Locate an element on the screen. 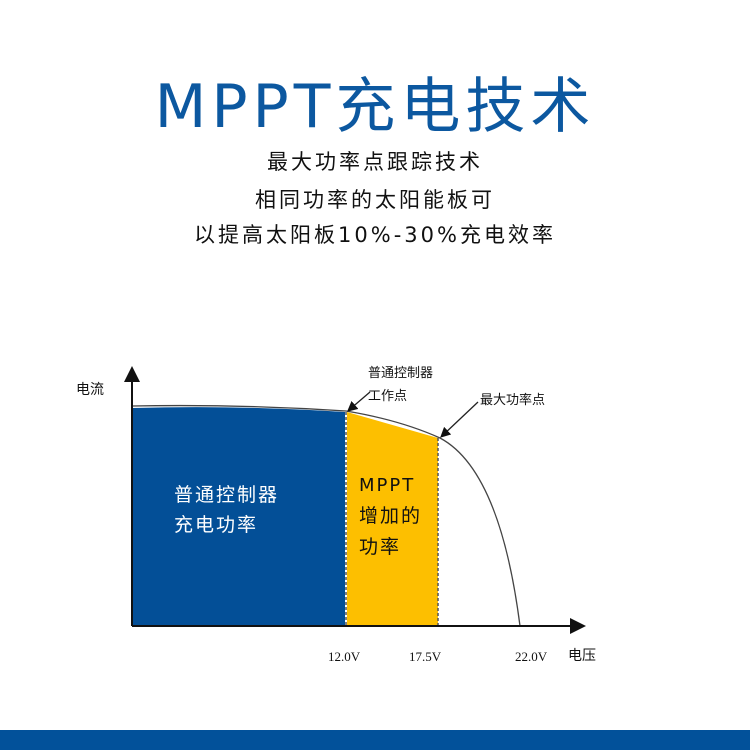 The height and width of the screenshot is (750, 750). normal-power-region is located at coordinates (238, 516).